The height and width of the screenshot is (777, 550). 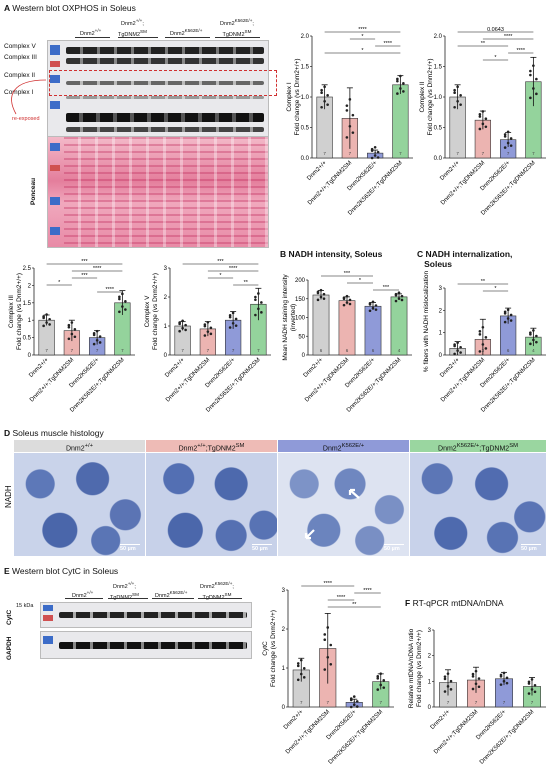 What do you see at coordinates (146, 645) in the screenshot?
I see `gapdh-blot` at bounding box center [146, 645].